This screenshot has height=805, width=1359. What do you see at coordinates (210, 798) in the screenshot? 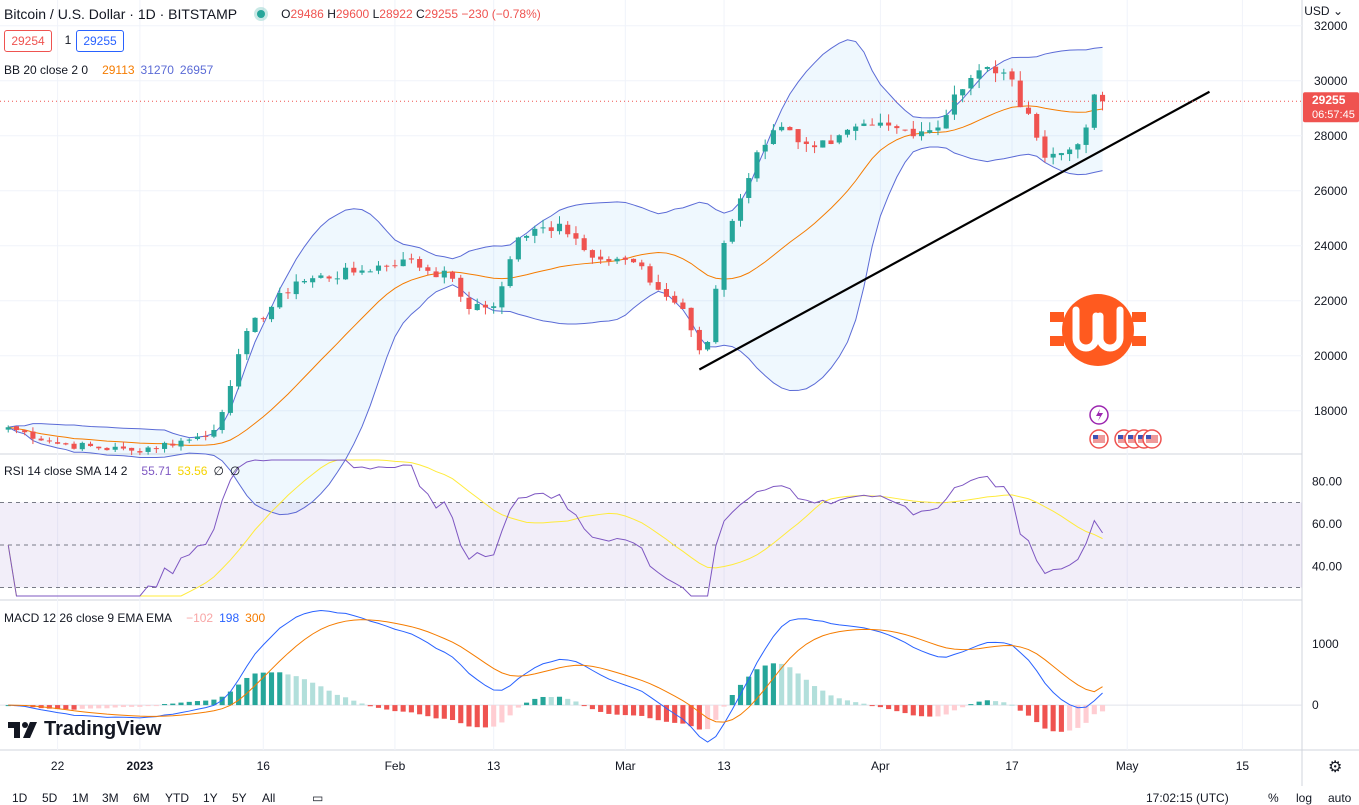
I see `range-1y: 1Y` at bounding box center [210, 798].